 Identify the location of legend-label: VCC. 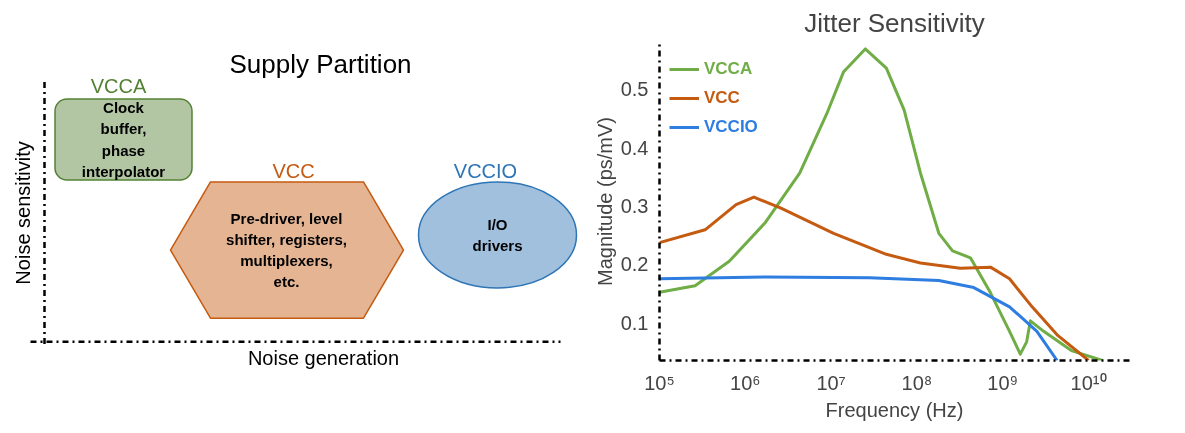
(722, 98).